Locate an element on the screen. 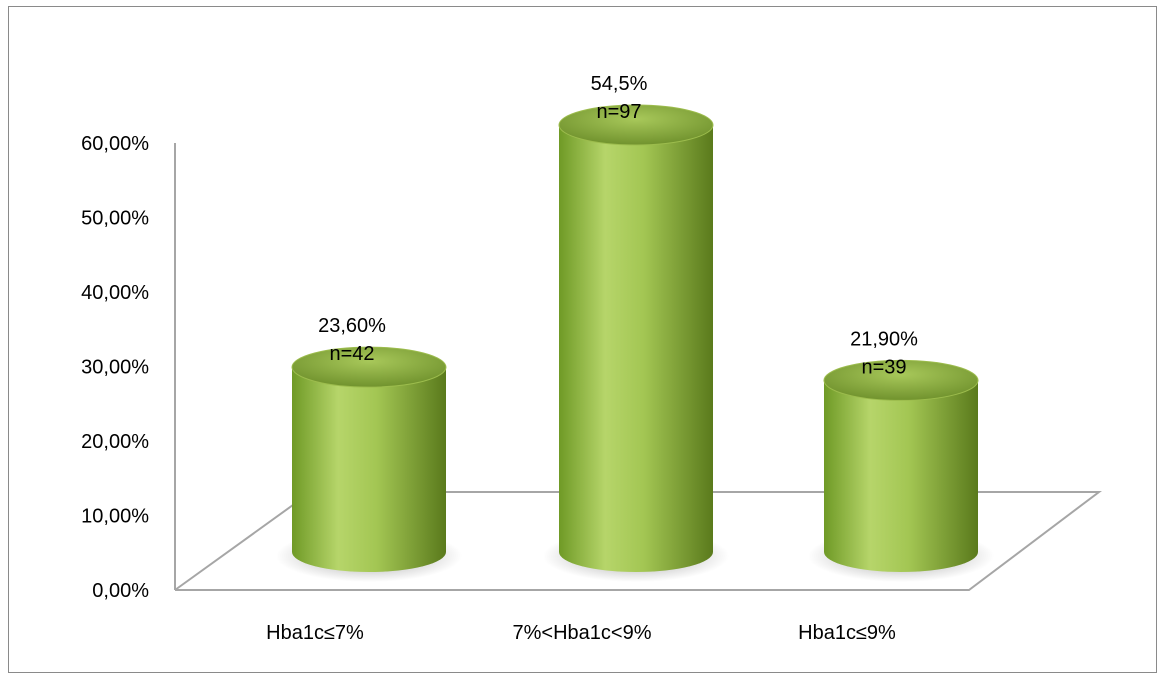  x-category-label: 7%<Hba1c<9% is located at coordinates (582, 633).